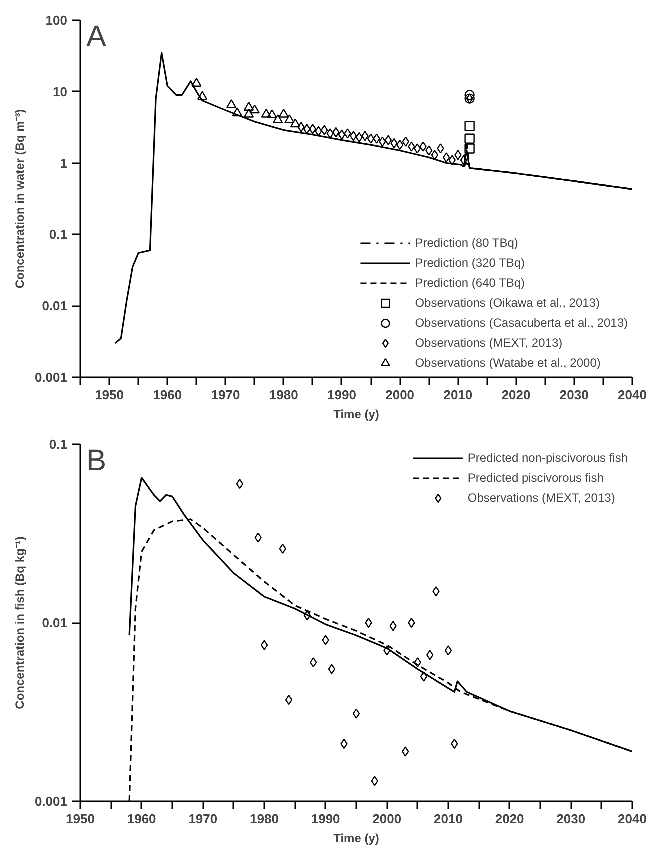 Image resolution: width=662 pixels, height=848 pixels. Describe the element at coordinates (64, 163) in the screenshot. I see `y-tick-label: 1` at that location.